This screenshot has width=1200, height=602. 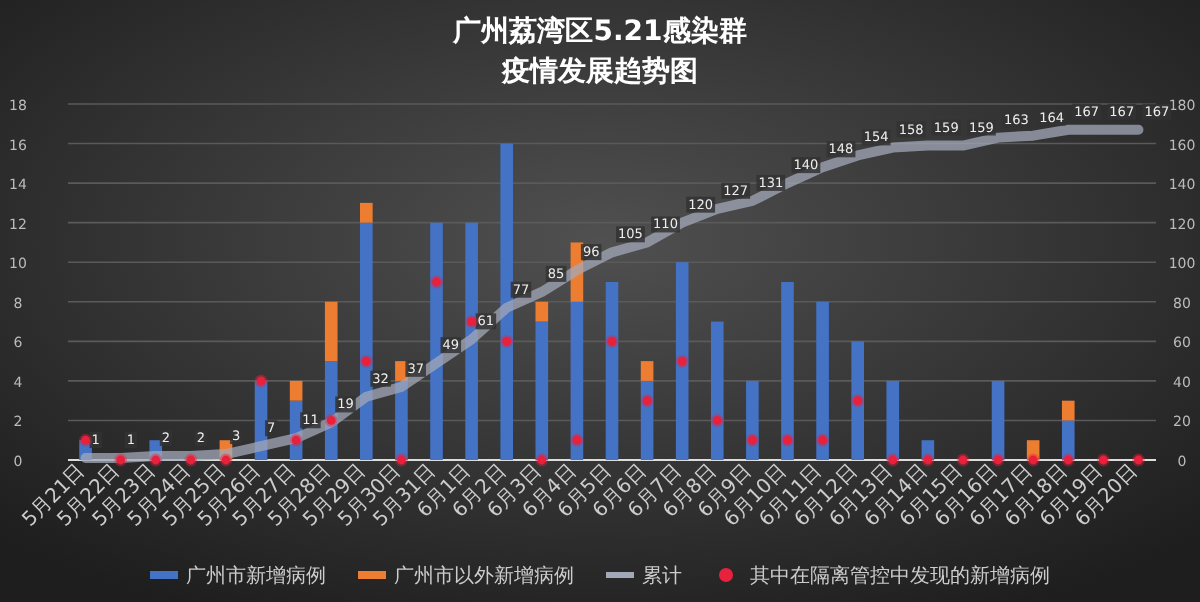 What do you see at coordinates (484, 576) in the screenshot?
I see `legend-label: 广州市以外新增病例` at bounding box center [484, 576].